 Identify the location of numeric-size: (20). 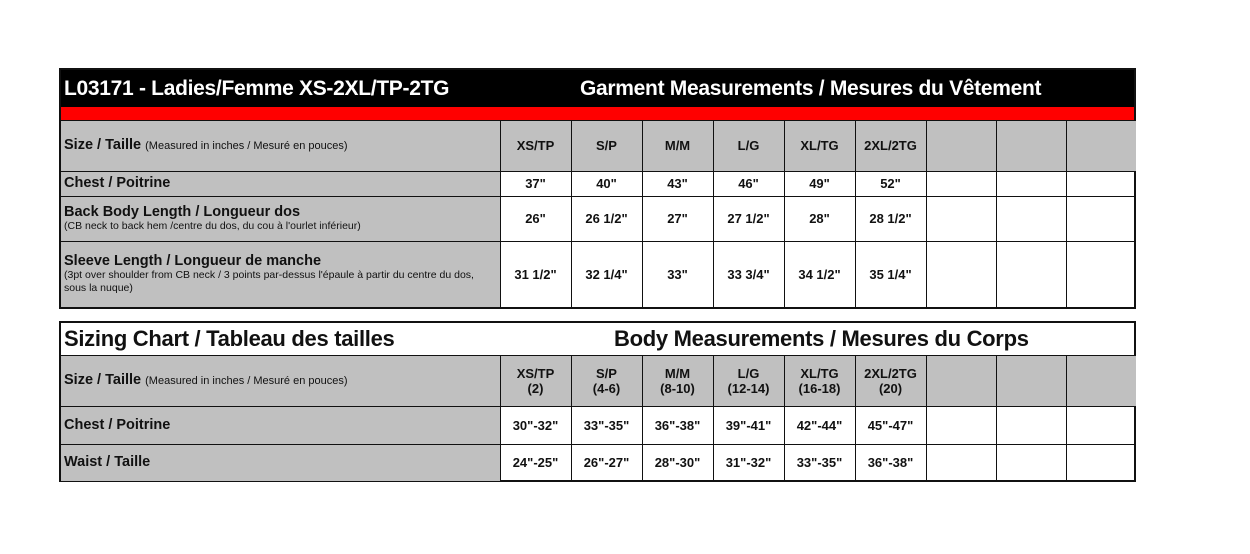
(890, 388).